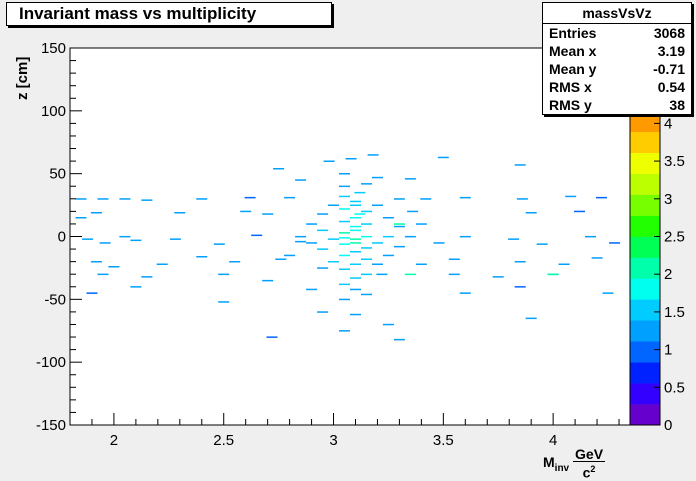 Image resolution: width=696 pixels, height=481 pixels. What do you see at coordinates (617, 51) in the screenshot?
I see `stats-row-mean-x: Mean x 3.19` at bounding box center [617, 51].